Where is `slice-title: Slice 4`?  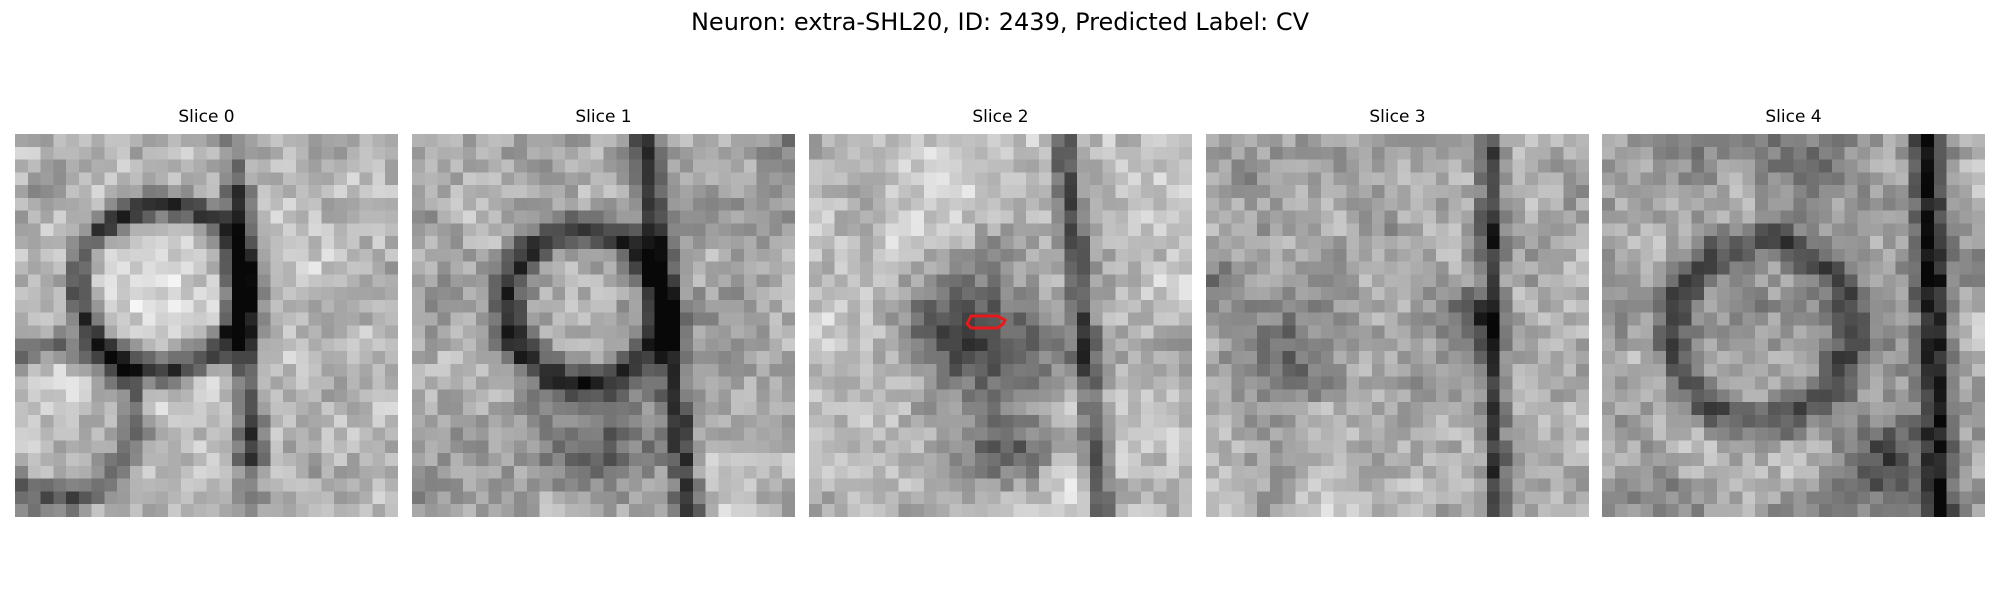 slice-title: Slice 4 is located at coordinates (1793, 117).